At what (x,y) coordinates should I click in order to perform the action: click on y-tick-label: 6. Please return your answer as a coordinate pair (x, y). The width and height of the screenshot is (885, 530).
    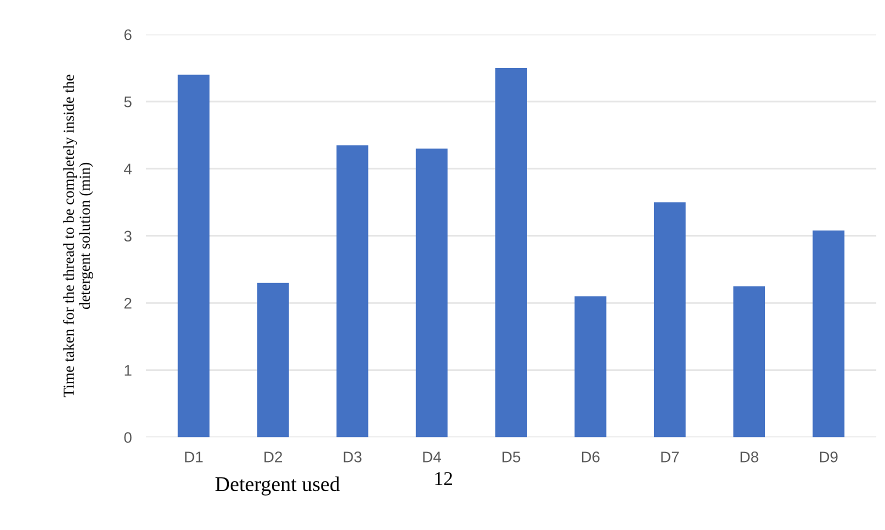
    Looking at the image, I should click on (128, 34).